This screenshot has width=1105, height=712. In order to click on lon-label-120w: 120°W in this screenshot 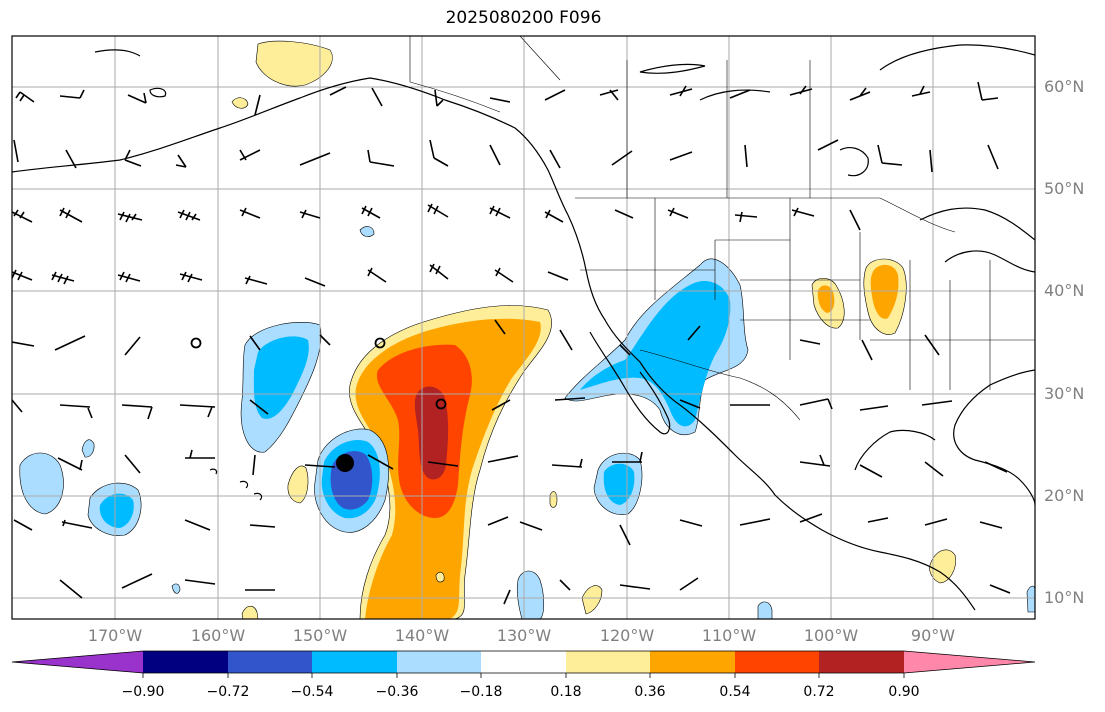, I will do `click(627, 635)`.